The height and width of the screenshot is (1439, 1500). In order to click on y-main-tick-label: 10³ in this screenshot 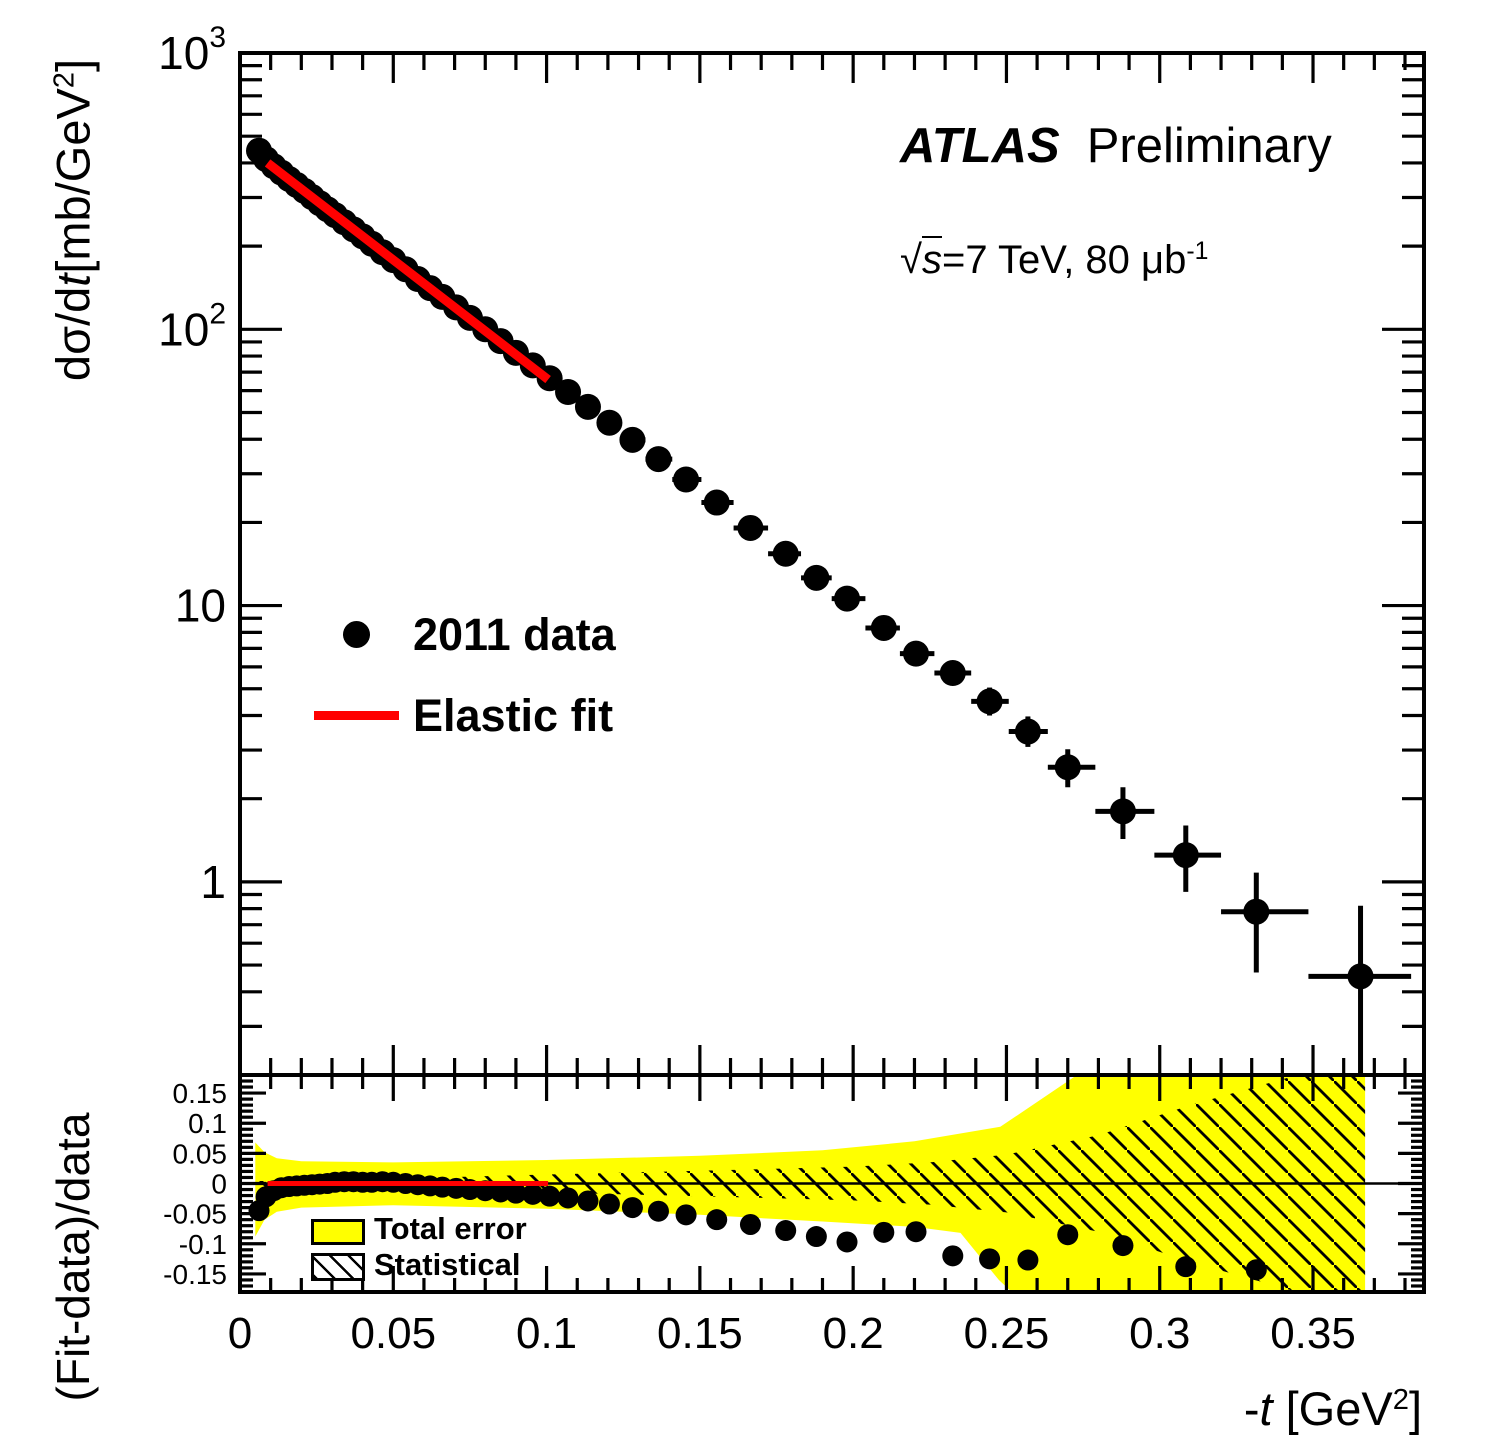, I will do `click(192, 50)`.